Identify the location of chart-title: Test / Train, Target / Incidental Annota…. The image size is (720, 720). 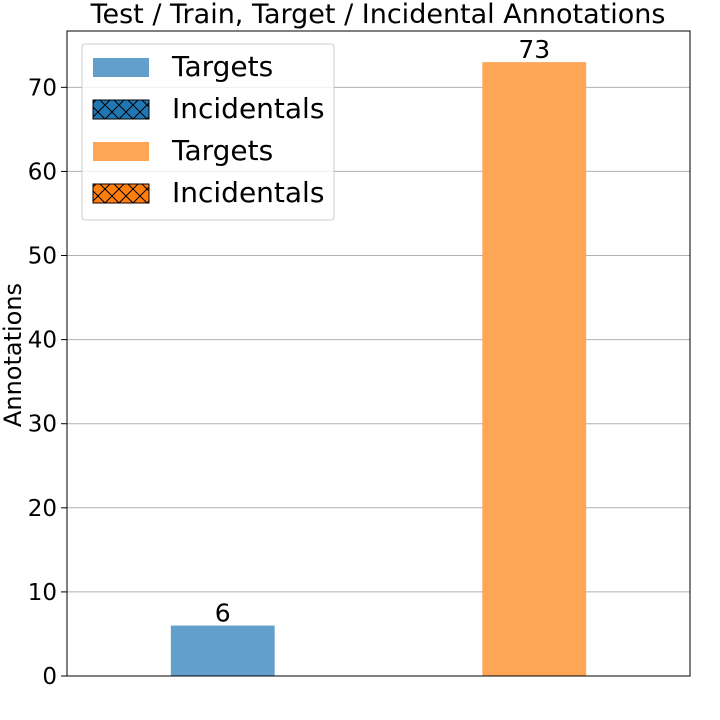
(378, 15).